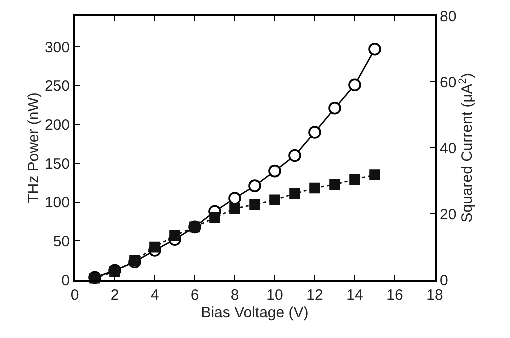 This screenshot has width=510, height=338. Describe the element at coordinates (448, 17) in the screenshot. I see `y2-tick-label: 80` at that location.